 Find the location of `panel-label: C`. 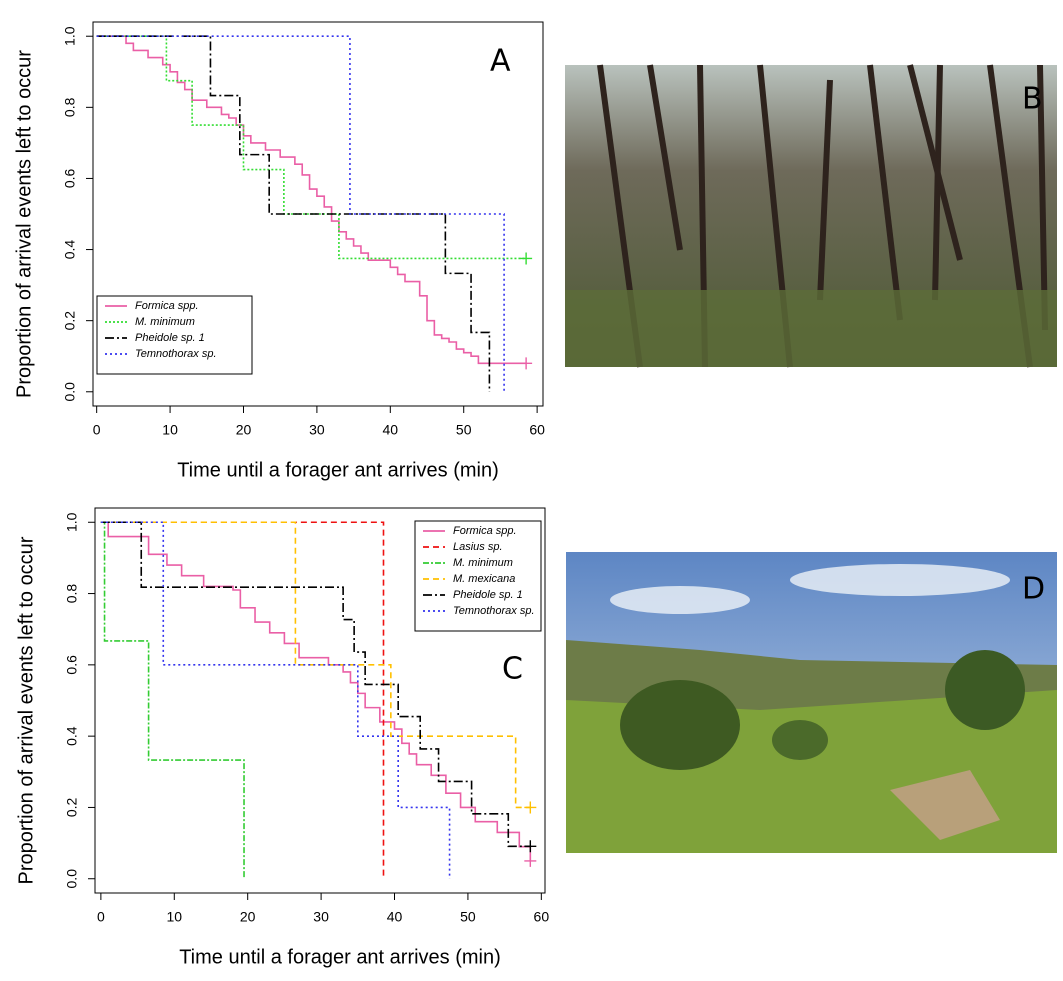

panel-label: C is located at coordinates (512, 669).